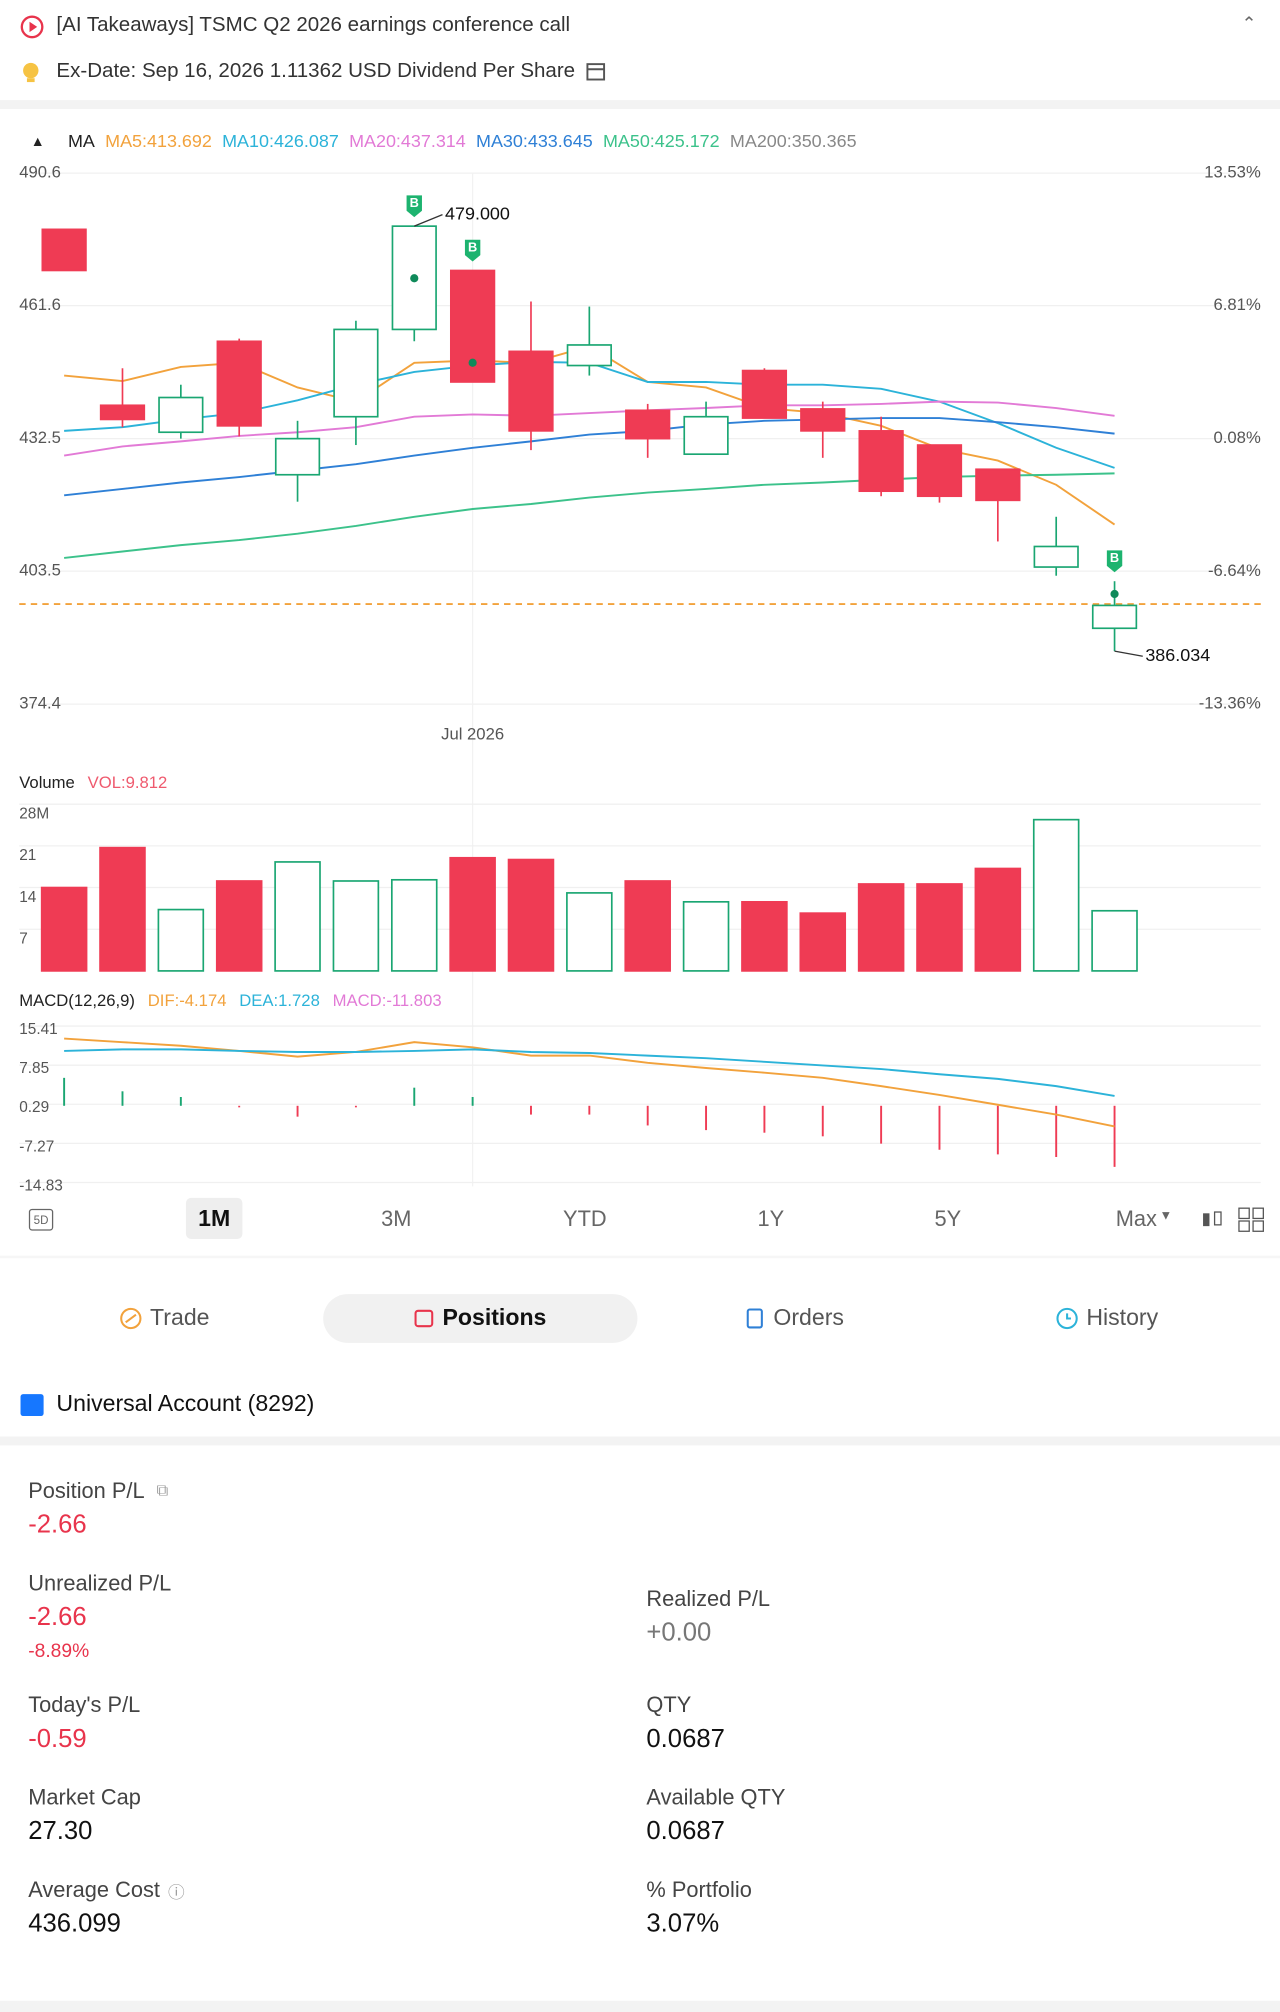 This screenshot has width=1280, height=2012. What do you see at coordinates (716, 1797) in the screenshot?
I see `field-label: Available QTY` at bounding box center [716, 1797].